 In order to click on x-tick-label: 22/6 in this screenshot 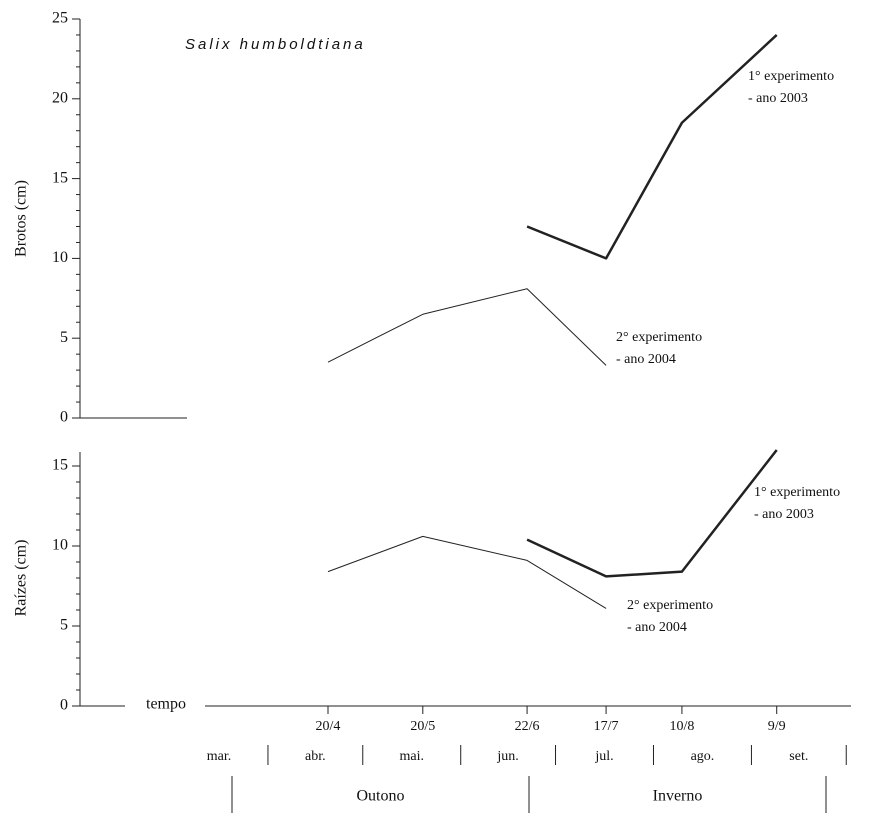, I will do `click(527, 726)`.